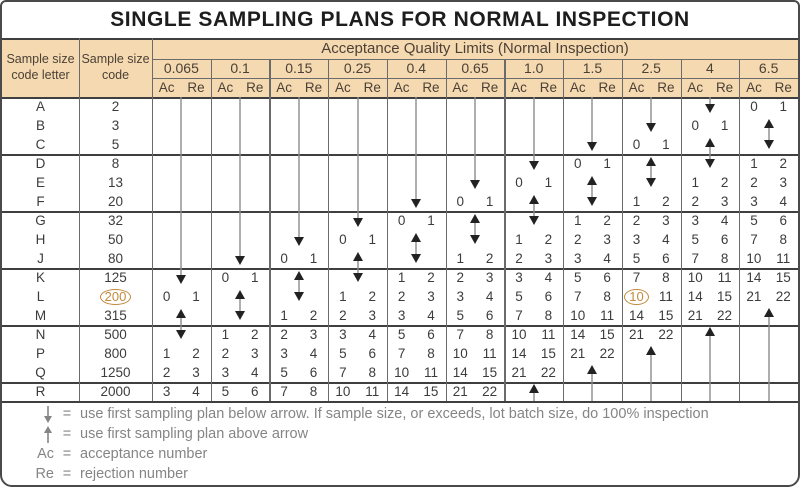 The image size is (800, 487). What do you see at coordinates (144, 454) in the screenshot?
I see `legend-text: acceptance number` at bounding box center [144, 454].